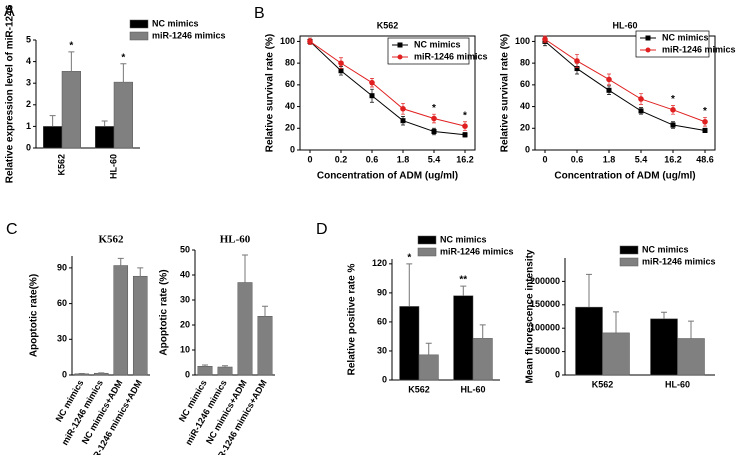  What do you see at coordinates (434, 159) in the screenshot?
I see `x-tick-label: 5.4` at bounding box center [434, 159].